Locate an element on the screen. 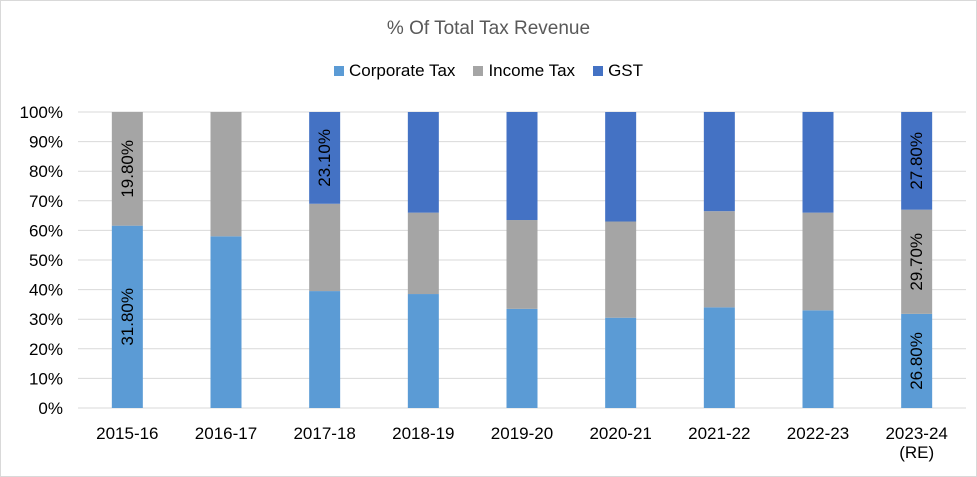 This screenshot has height=477, width=977. data-label: 23.10% is located at coordinates (324, 158).